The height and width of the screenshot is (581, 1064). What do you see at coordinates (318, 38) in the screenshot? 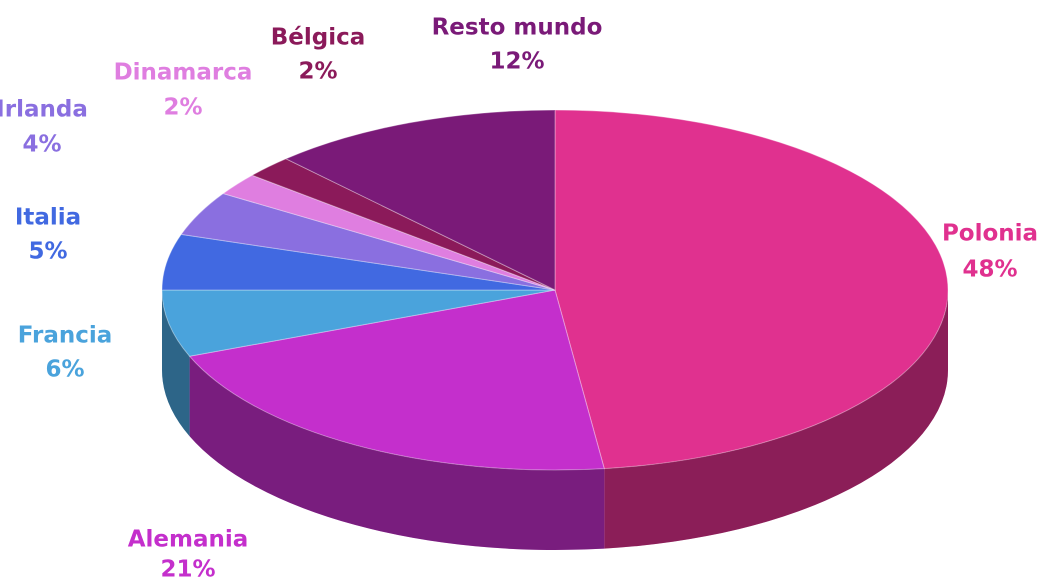
I see `slice-label: Bélgica` at bounding box center [318, 38].